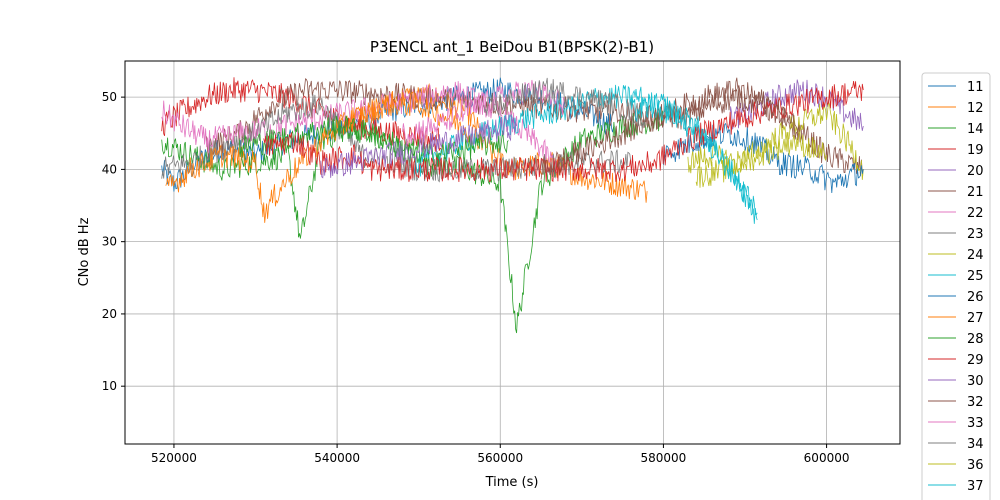 The width and height of the screenshot is (1000, 500). What do you see at coordinates (975, 465) in the screenshot?
I see `legend-label: 36` at bounding box center [975, 465].